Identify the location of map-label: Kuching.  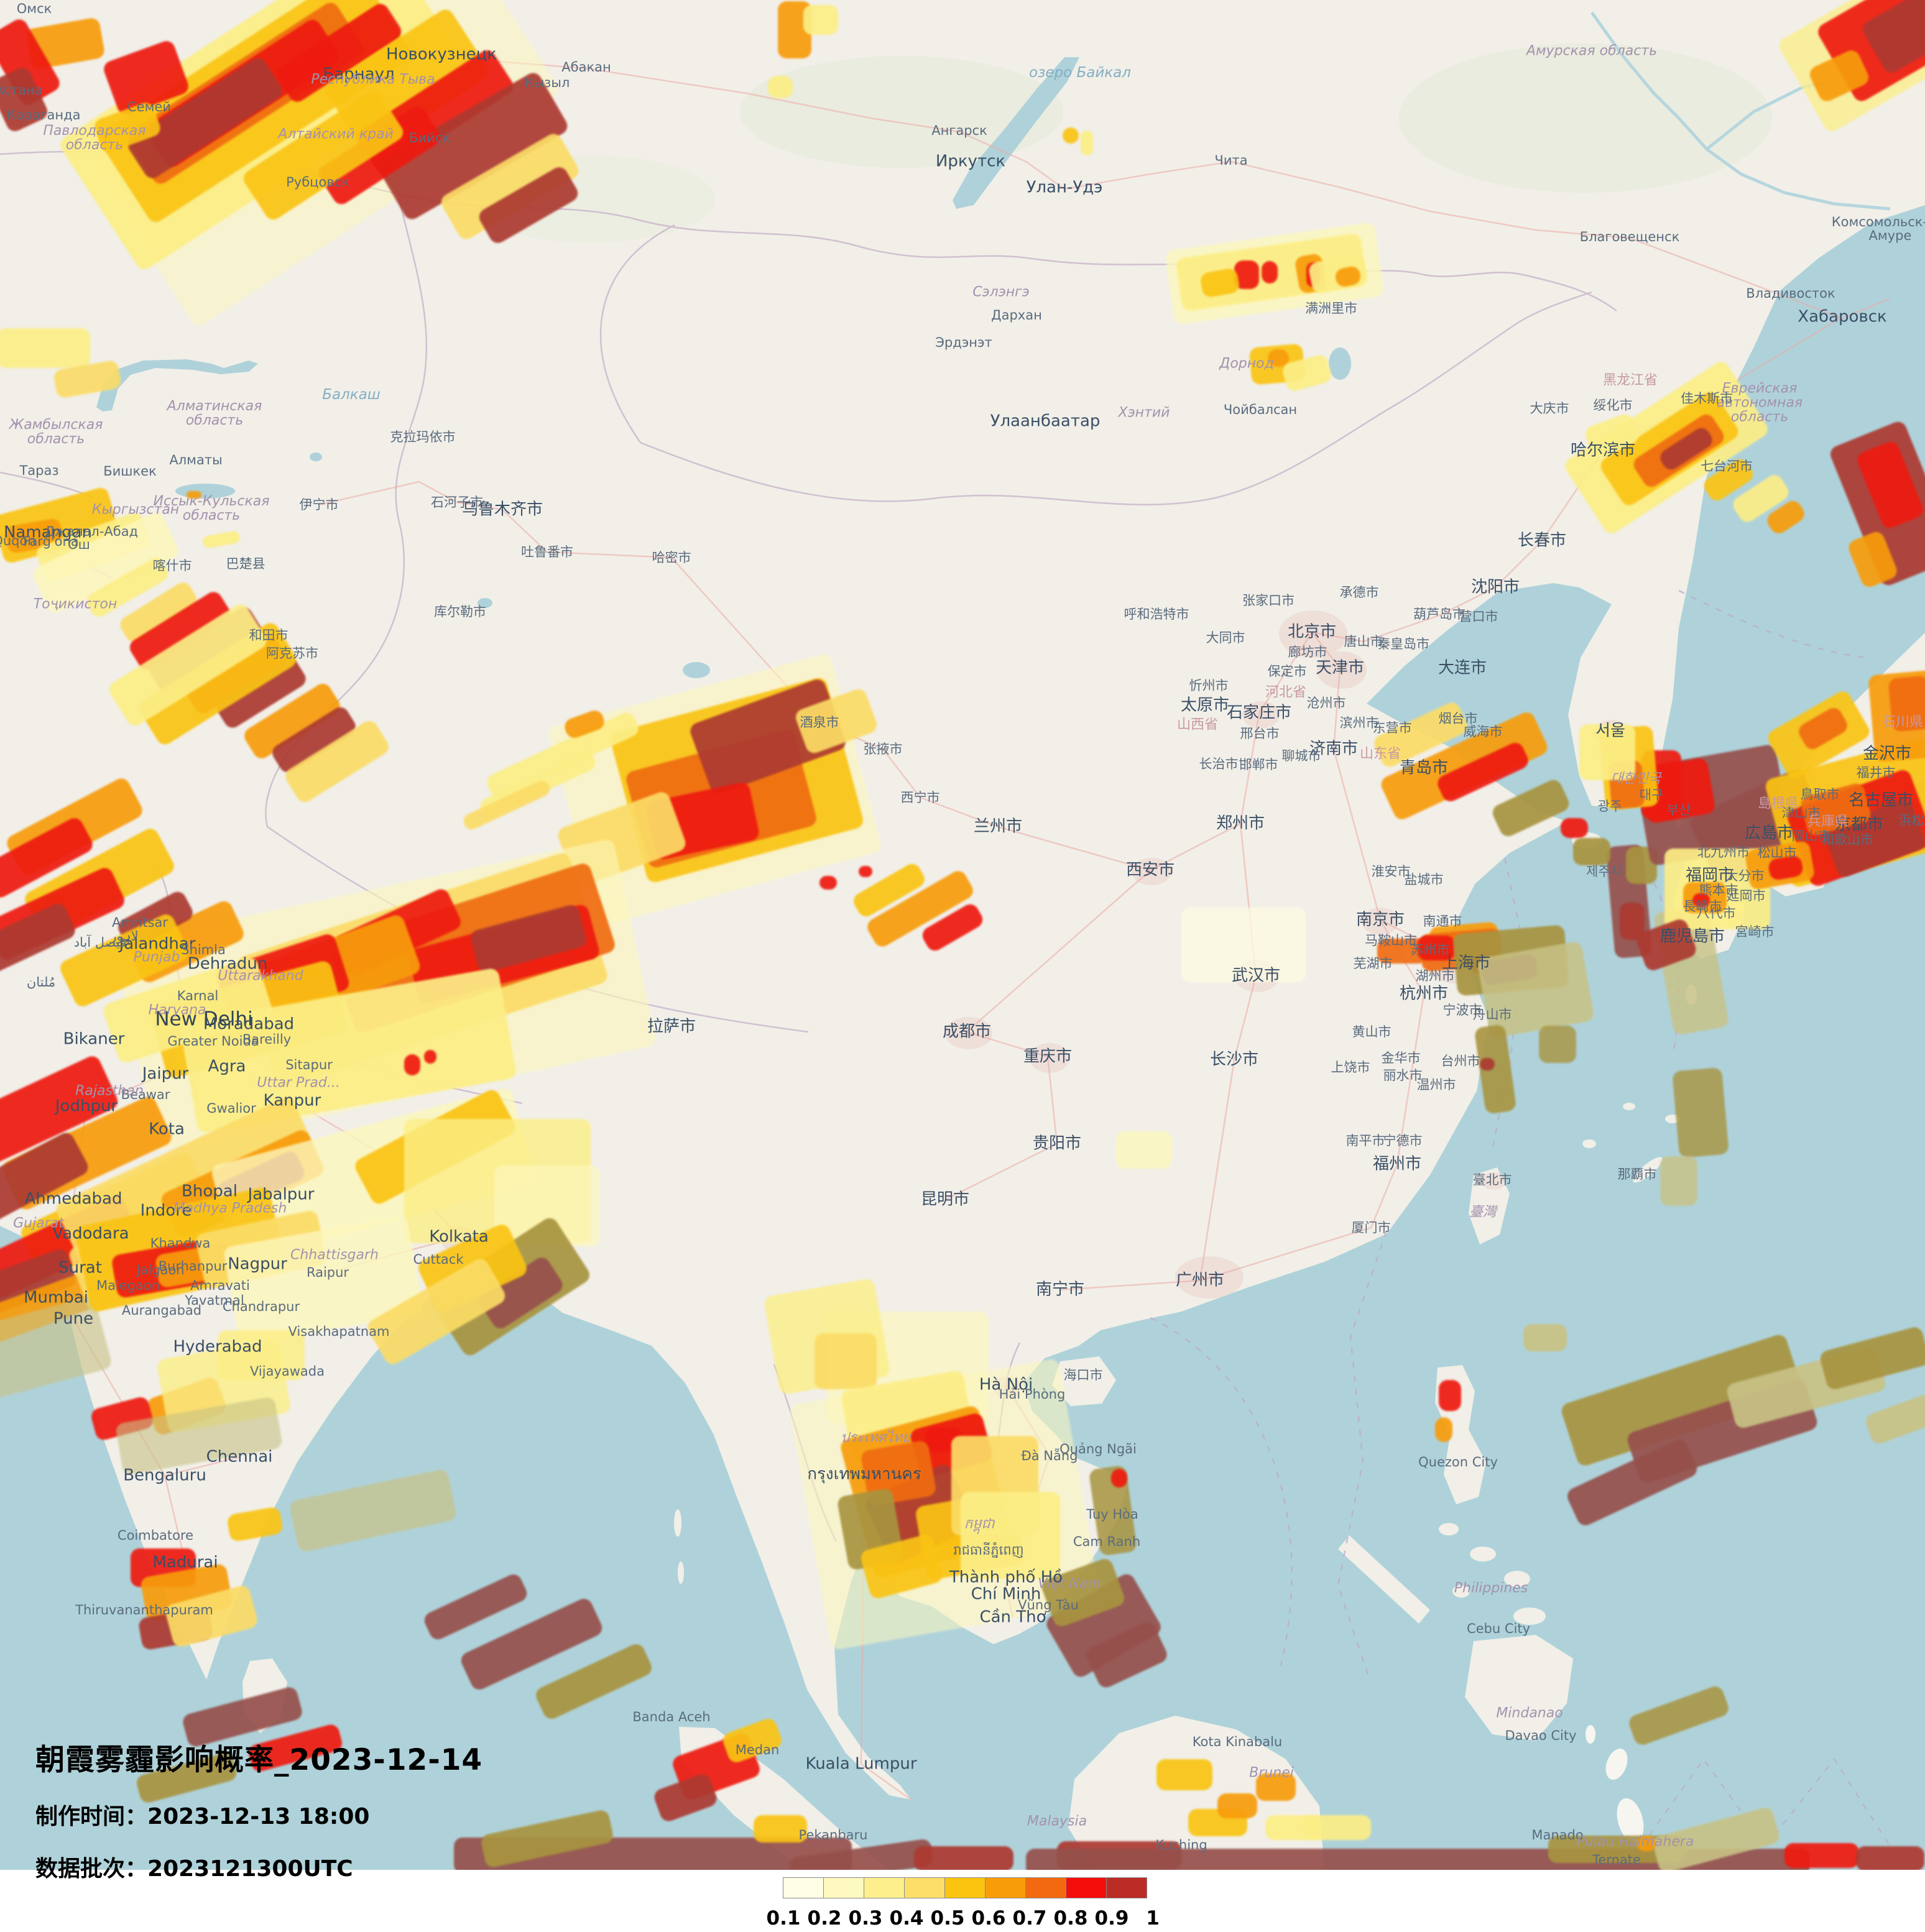
(1181, 1844).